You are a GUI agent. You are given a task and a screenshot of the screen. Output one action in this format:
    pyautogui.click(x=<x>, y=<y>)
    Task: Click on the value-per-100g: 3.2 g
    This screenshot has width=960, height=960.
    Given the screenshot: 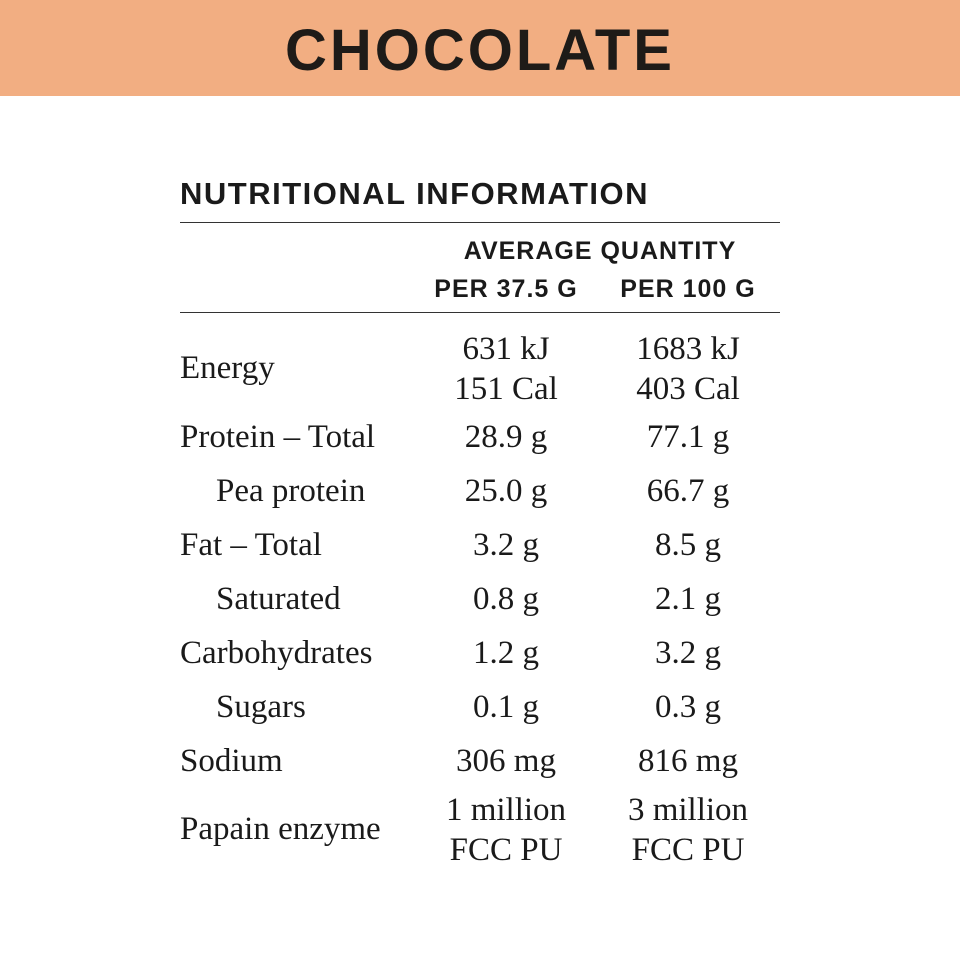 What is the action you would take?
    pyautogui.click(x=688, y=653)
    